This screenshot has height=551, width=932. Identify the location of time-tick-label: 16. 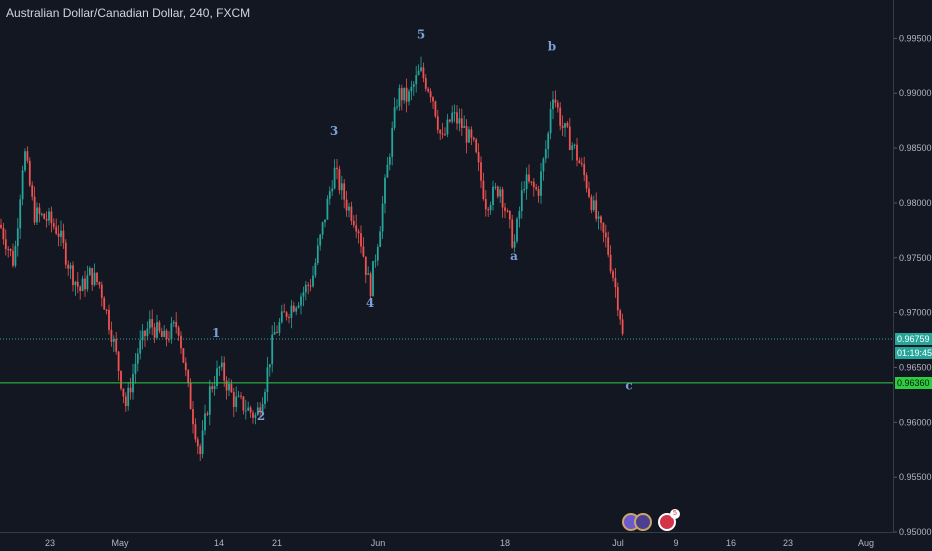
(731, 543).